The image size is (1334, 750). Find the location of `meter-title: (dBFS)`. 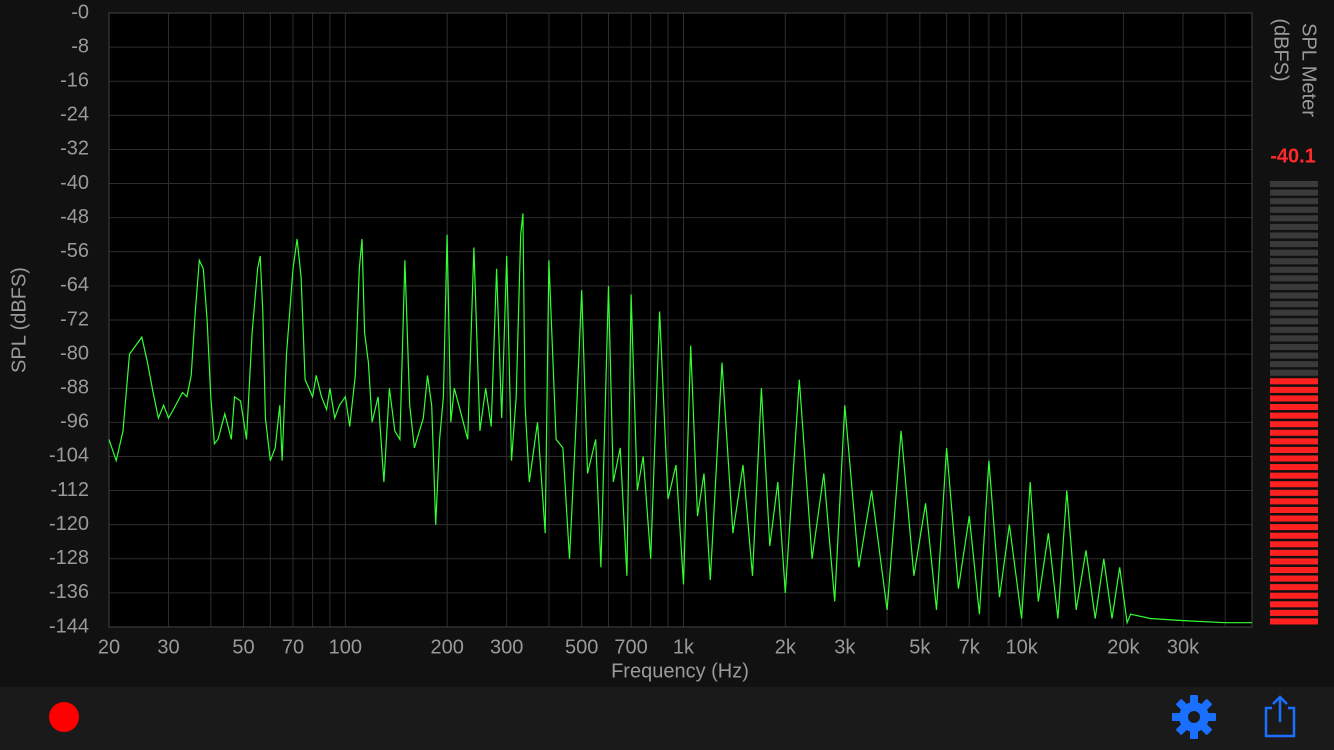

meter-title: (dBFS) is located at coordinates (1281, 49).